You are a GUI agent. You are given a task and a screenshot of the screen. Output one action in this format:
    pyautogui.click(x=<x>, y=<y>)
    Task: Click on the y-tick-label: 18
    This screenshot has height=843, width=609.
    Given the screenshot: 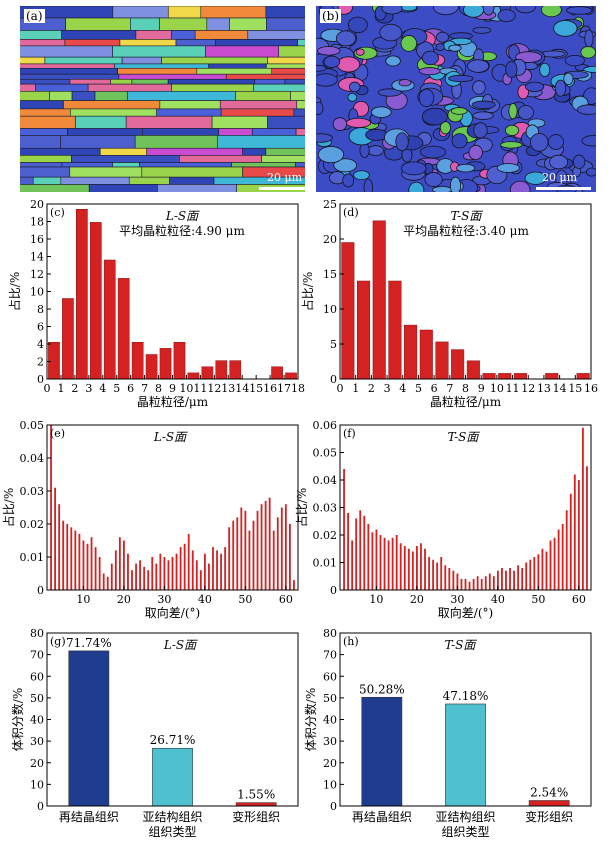 What is the action you would take?
    pyautogui.click(x=37, y=222)
    